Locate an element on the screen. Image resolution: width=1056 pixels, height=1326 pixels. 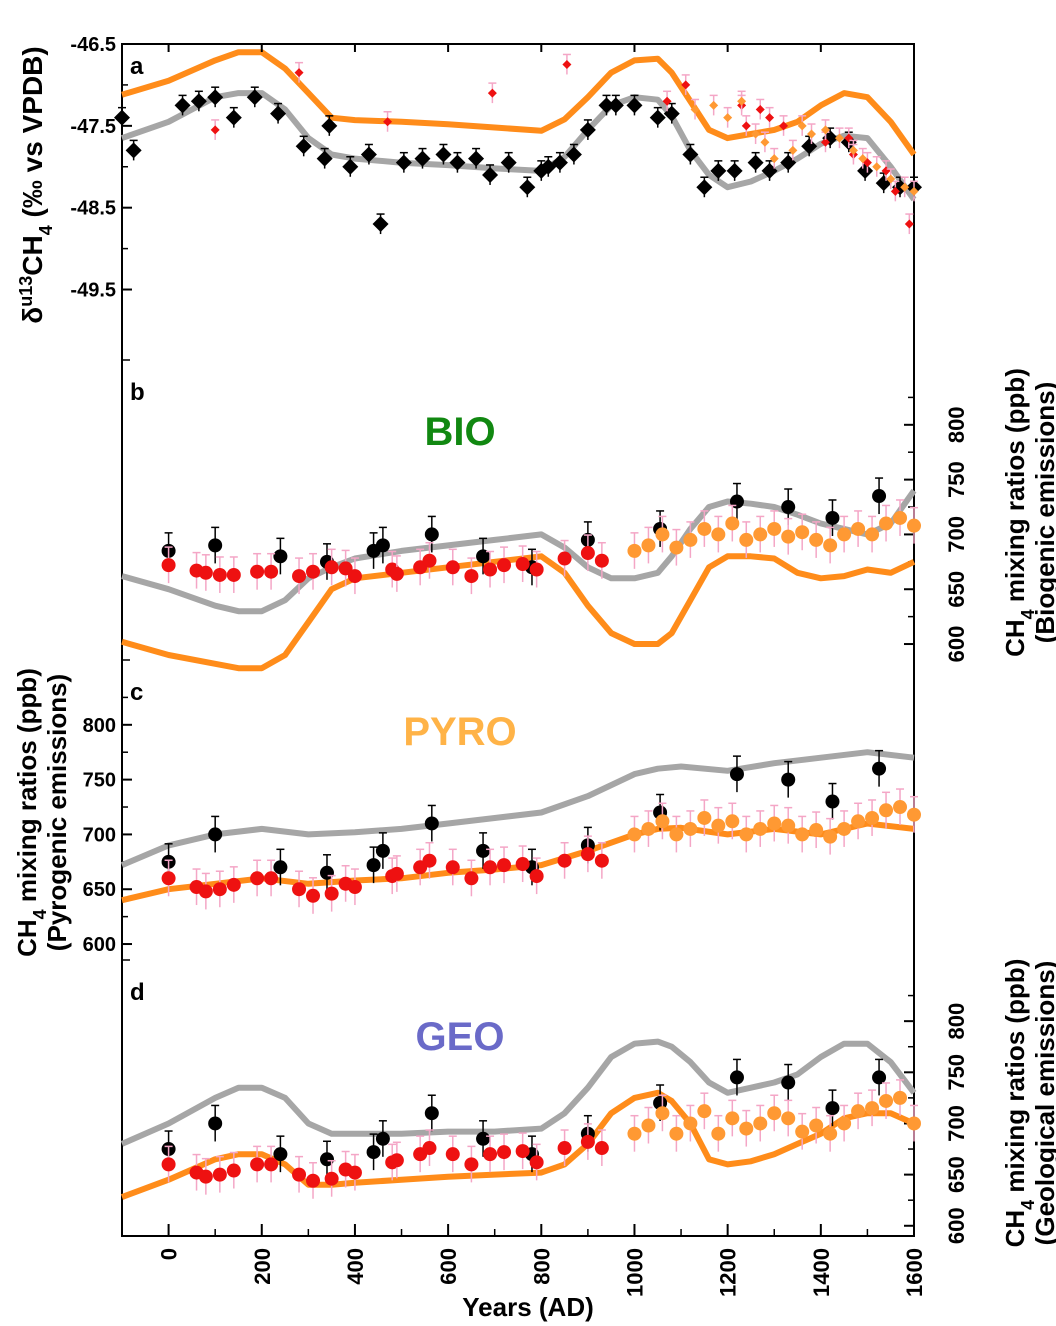
x-tick-label: 200 is located at coordinates (262, 1266).